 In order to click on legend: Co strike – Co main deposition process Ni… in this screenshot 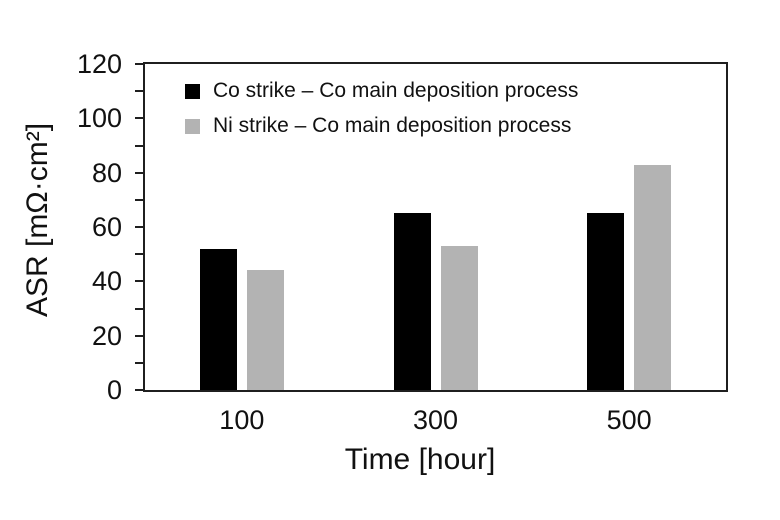, I will do `click(381, 108)`.